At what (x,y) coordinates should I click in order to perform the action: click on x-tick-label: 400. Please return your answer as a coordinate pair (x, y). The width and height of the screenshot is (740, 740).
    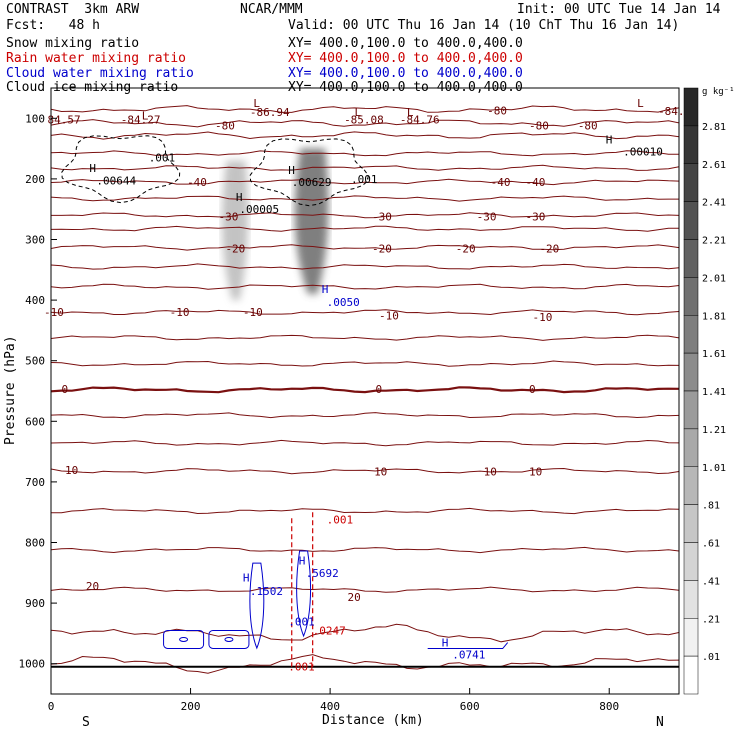
    Looking at the image, I should click on (330, 706).